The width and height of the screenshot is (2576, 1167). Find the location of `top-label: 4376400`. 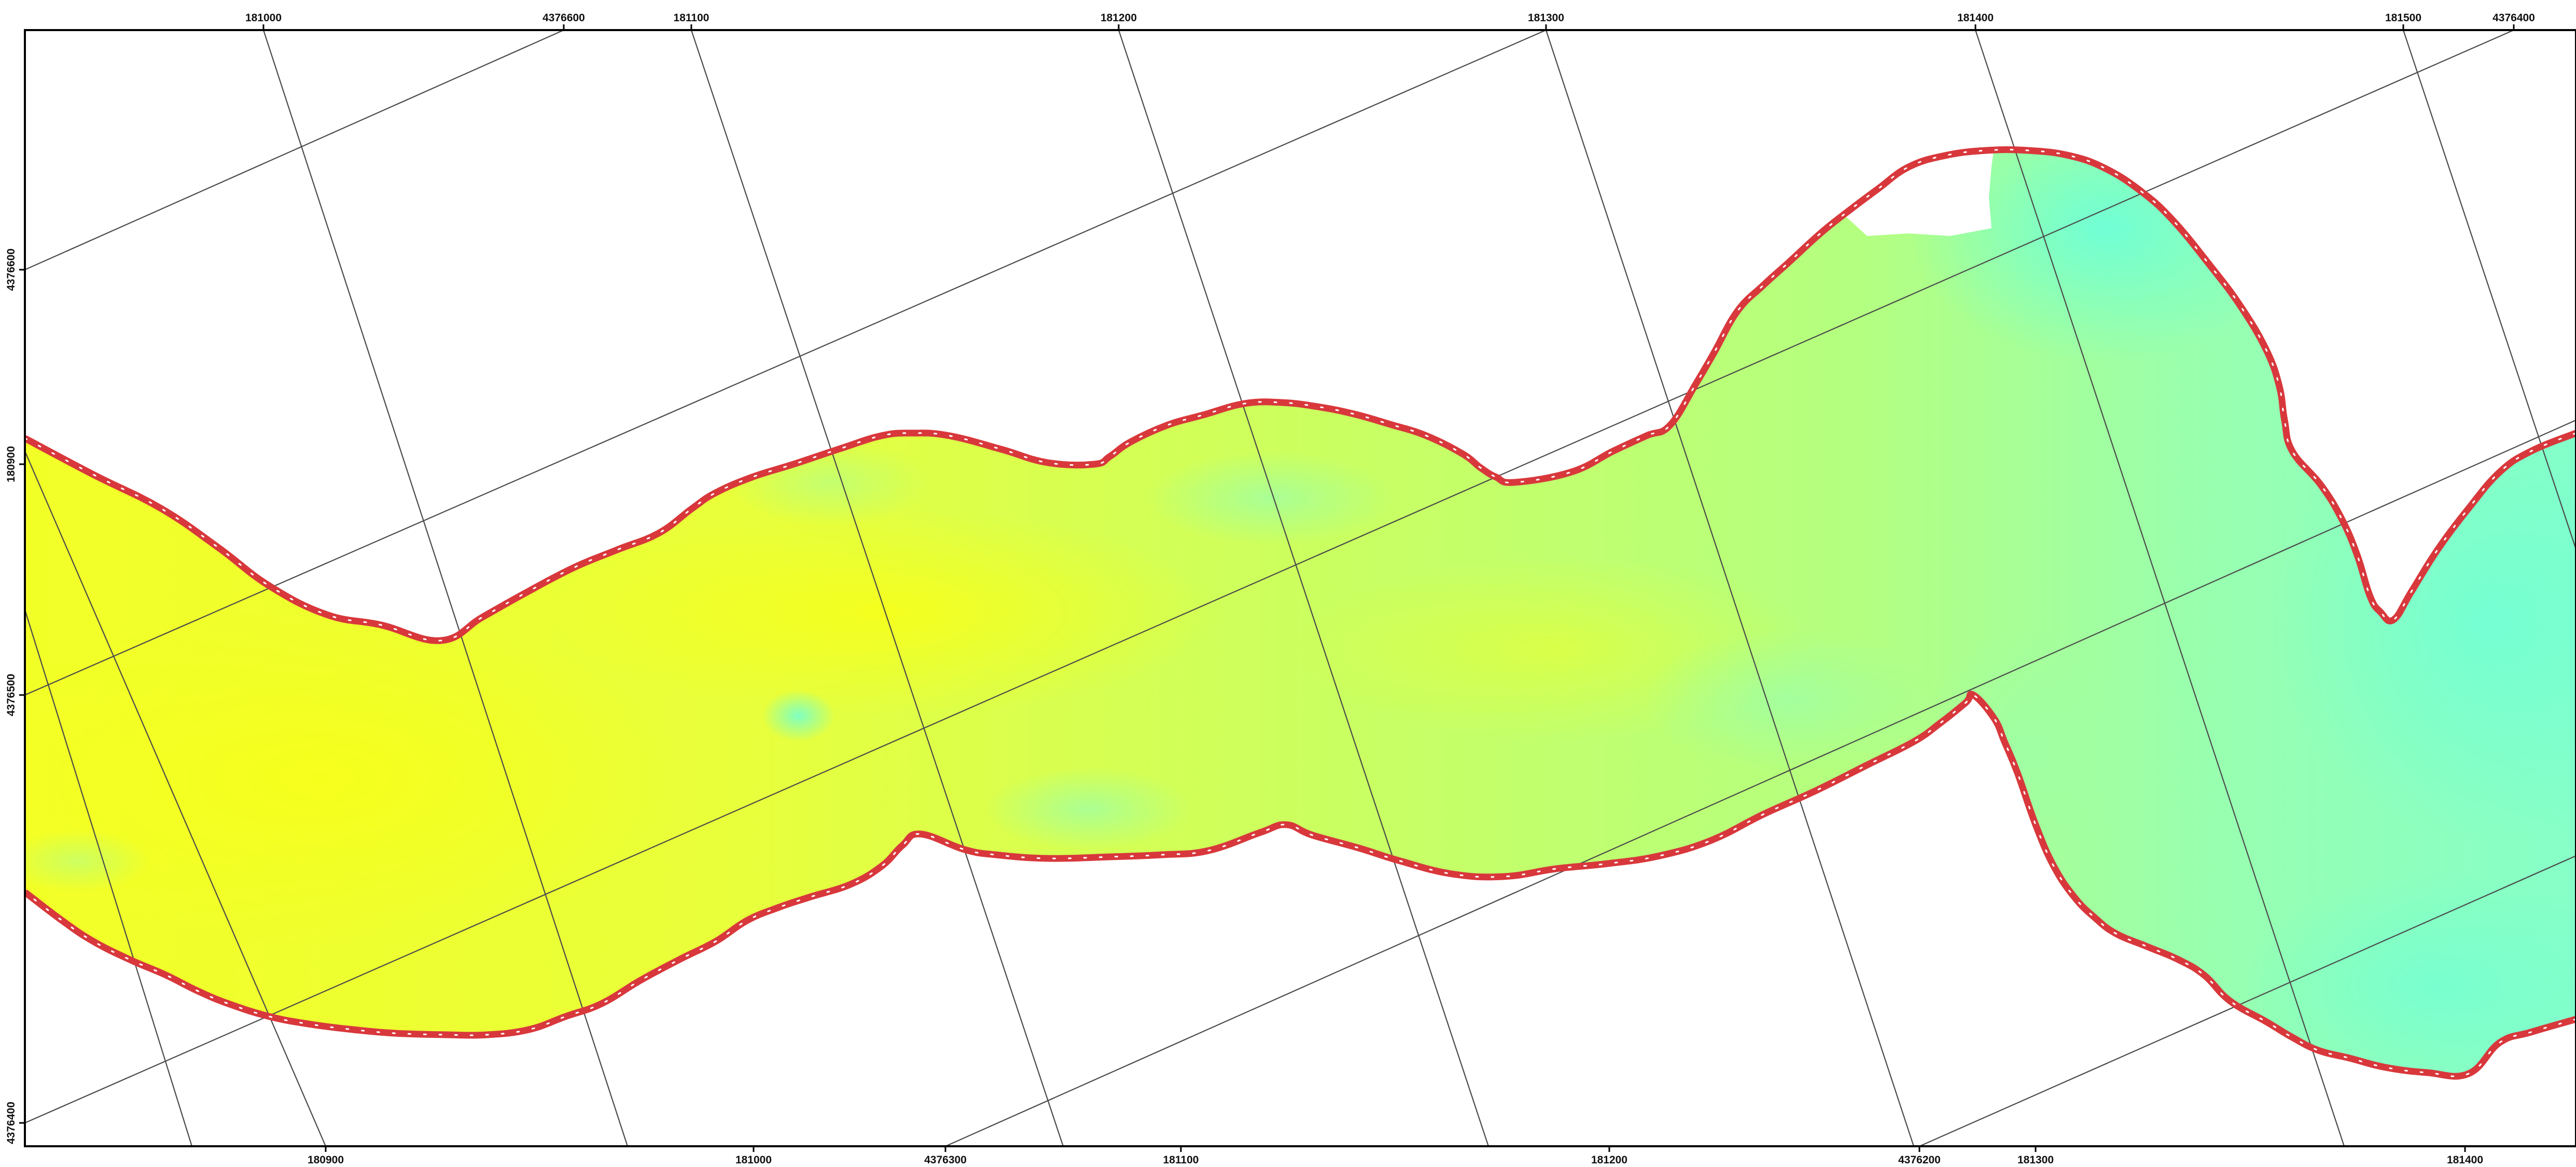

top-label: 4376400 is located at coordinates (2514, 18).